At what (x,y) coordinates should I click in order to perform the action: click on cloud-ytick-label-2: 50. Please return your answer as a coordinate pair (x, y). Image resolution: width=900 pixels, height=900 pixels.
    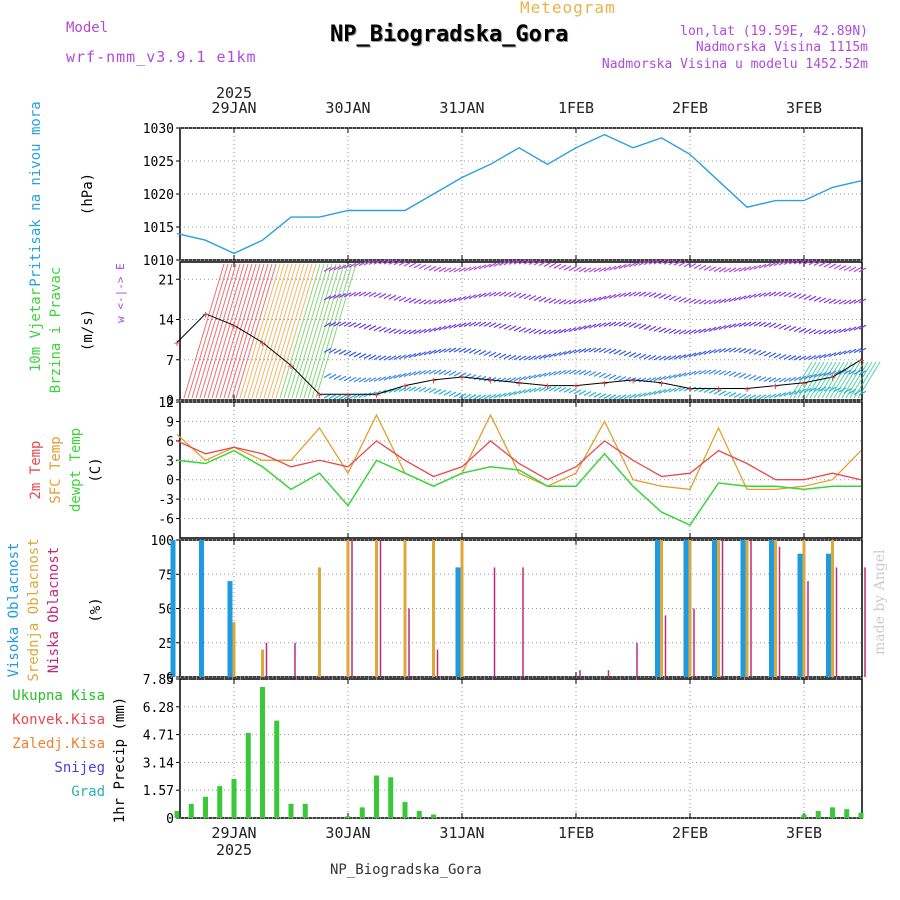
    Looking at the image, I should click on (166, 610).